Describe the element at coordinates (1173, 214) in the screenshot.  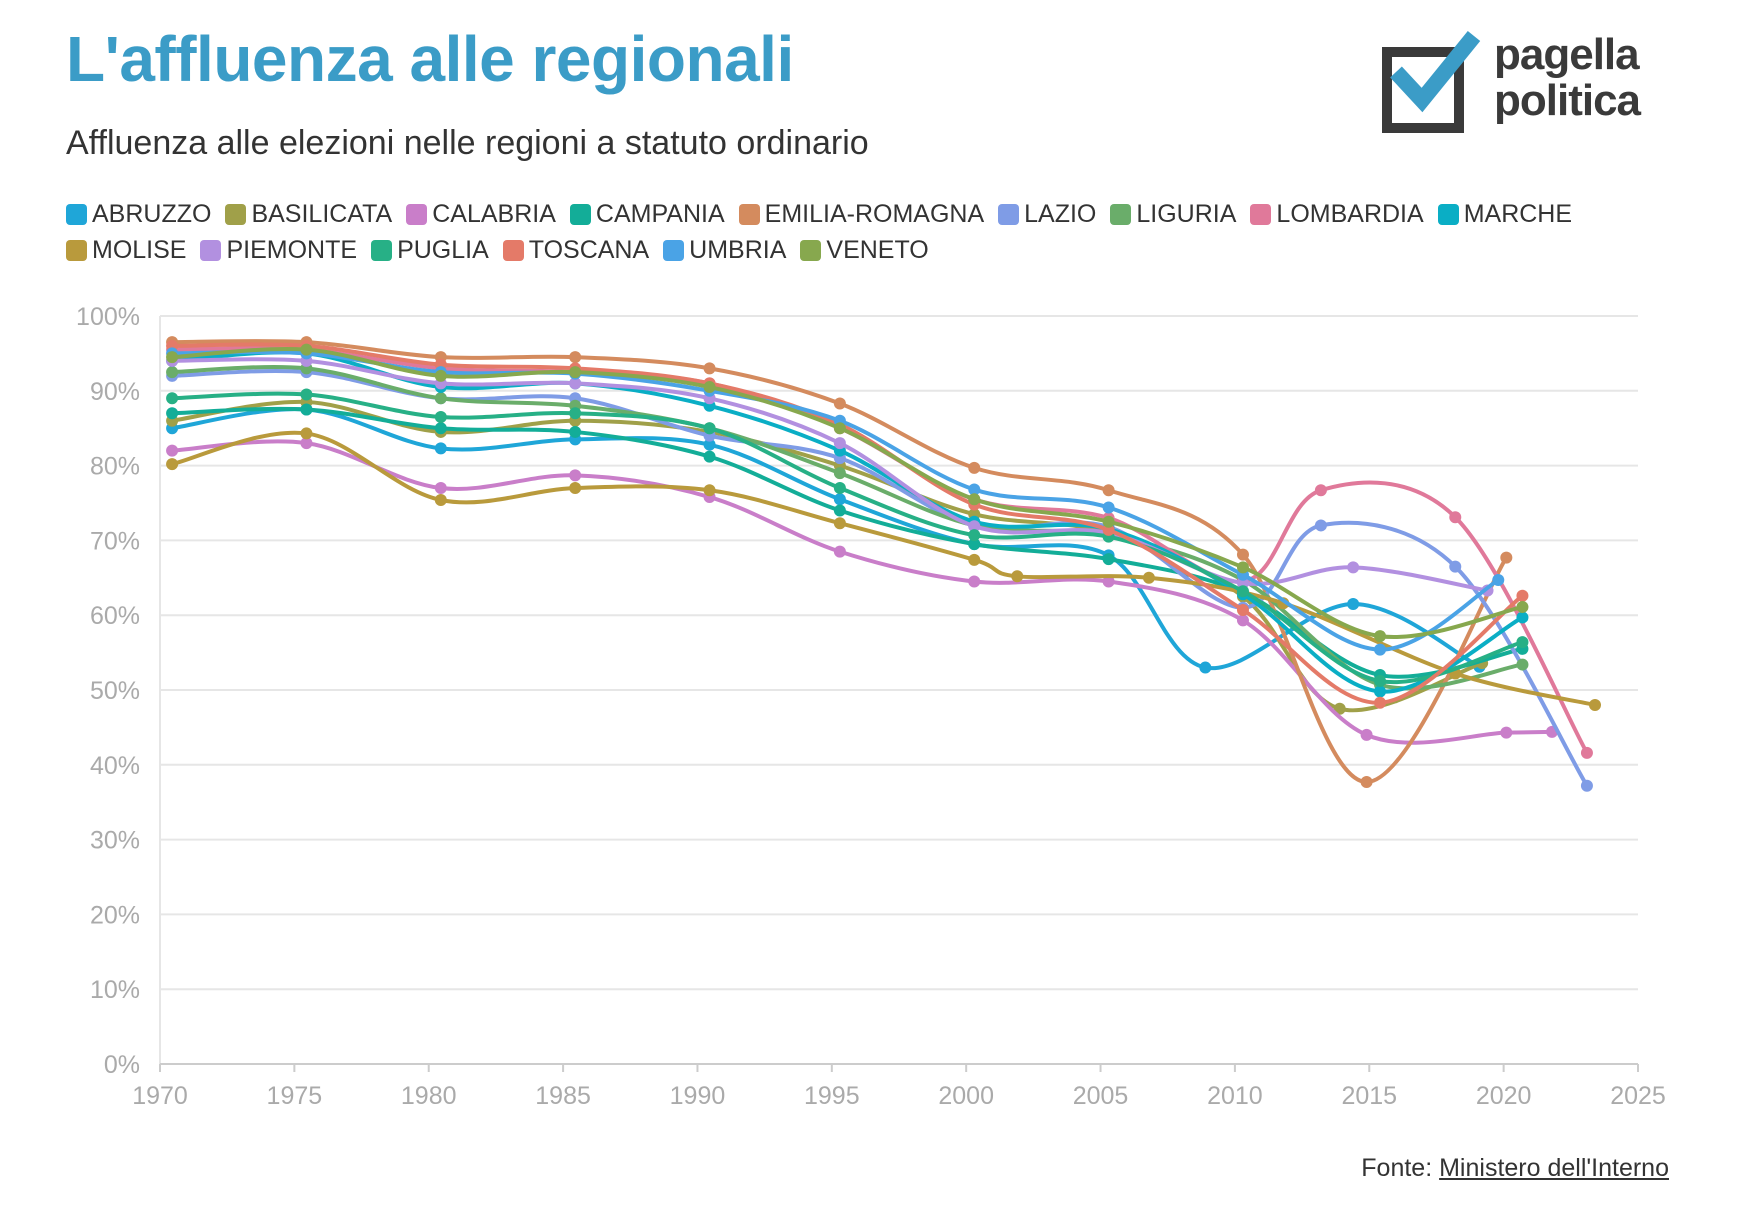
I see `legend-item: LIGURIA` at that location.